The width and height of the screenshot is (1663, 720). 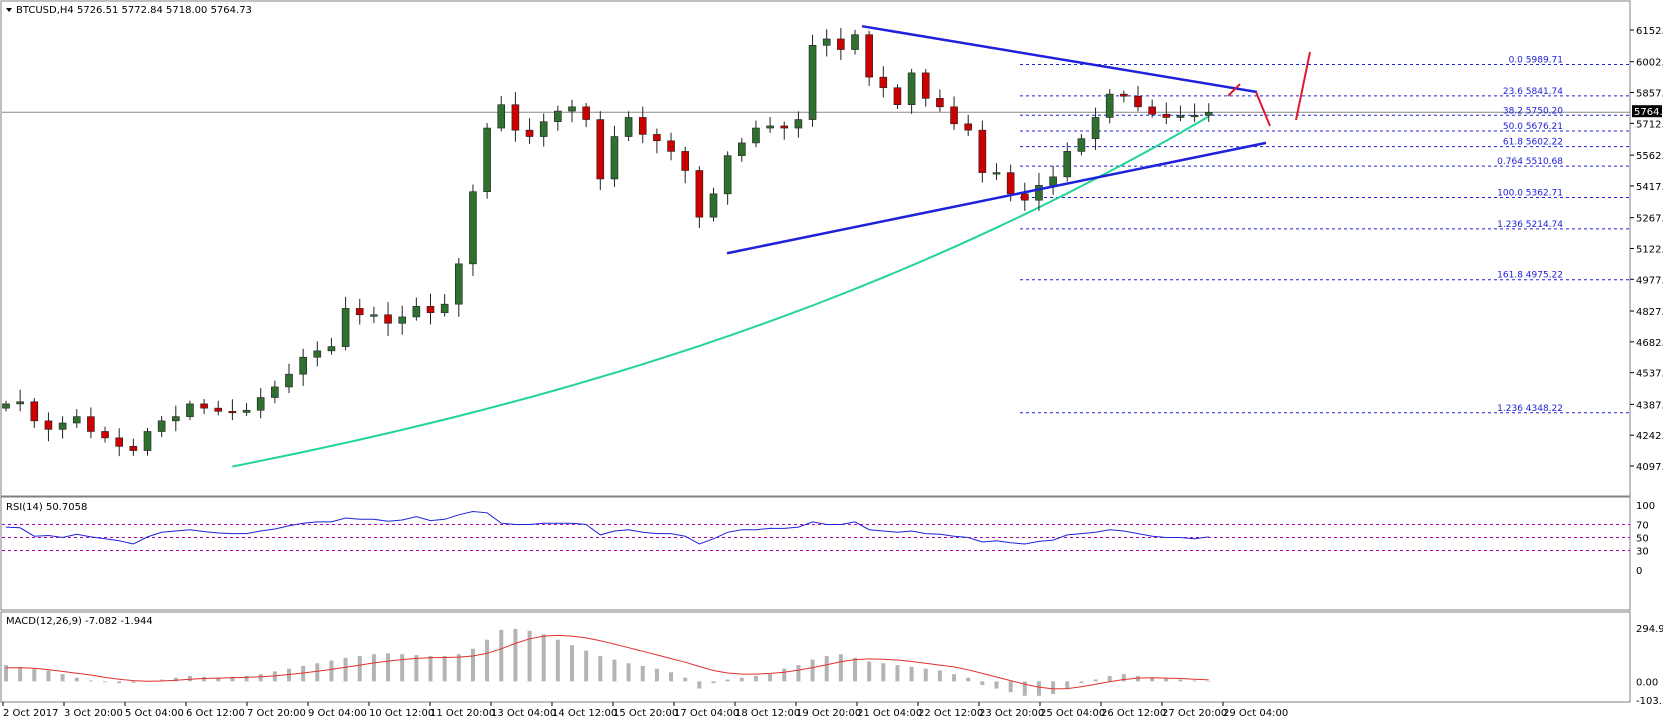 I want to click on x-tick-label: 22 Oct 12:00, so click(x=950, y=713).